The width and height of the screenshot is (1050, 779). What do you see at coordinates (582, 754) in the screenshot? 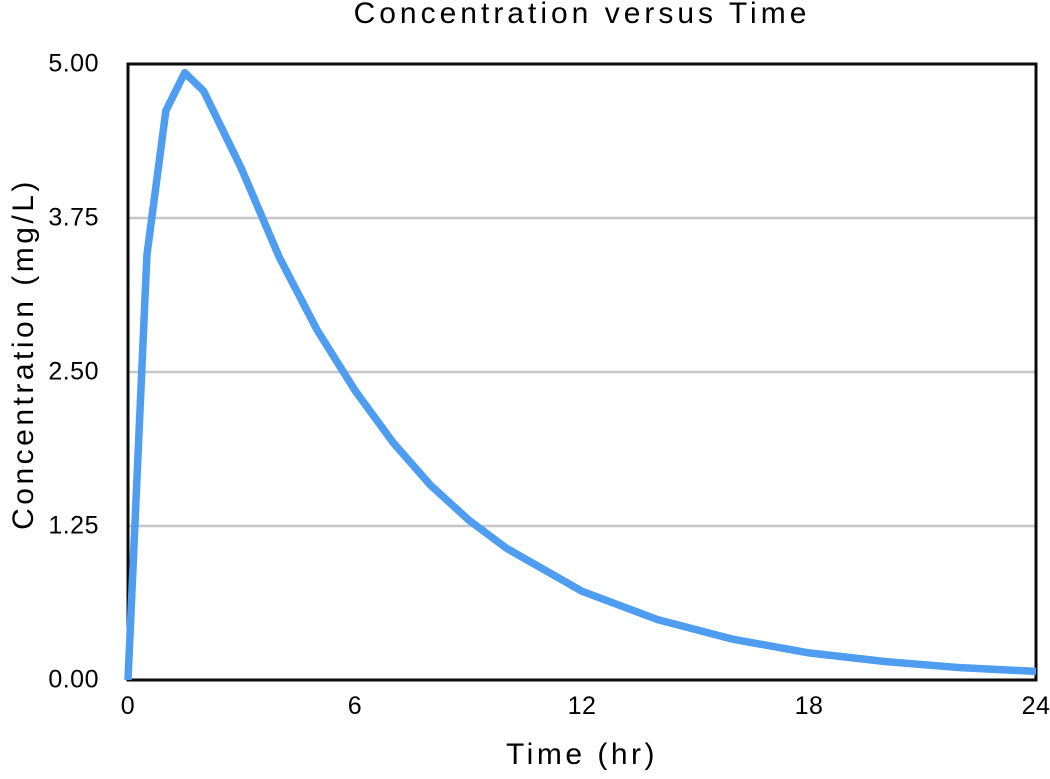
I see `x-axis-title: Time (hr)` at bounding box center [582, 754].